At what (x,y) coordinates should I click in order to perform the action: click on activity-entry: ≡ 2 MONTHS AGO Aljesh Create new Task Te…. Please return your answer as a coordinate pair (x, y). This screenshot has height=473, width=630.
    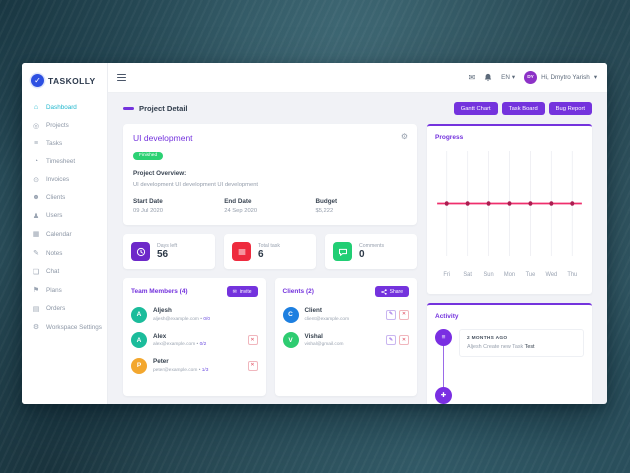
    Looking at the image, I should click on (509, 343).